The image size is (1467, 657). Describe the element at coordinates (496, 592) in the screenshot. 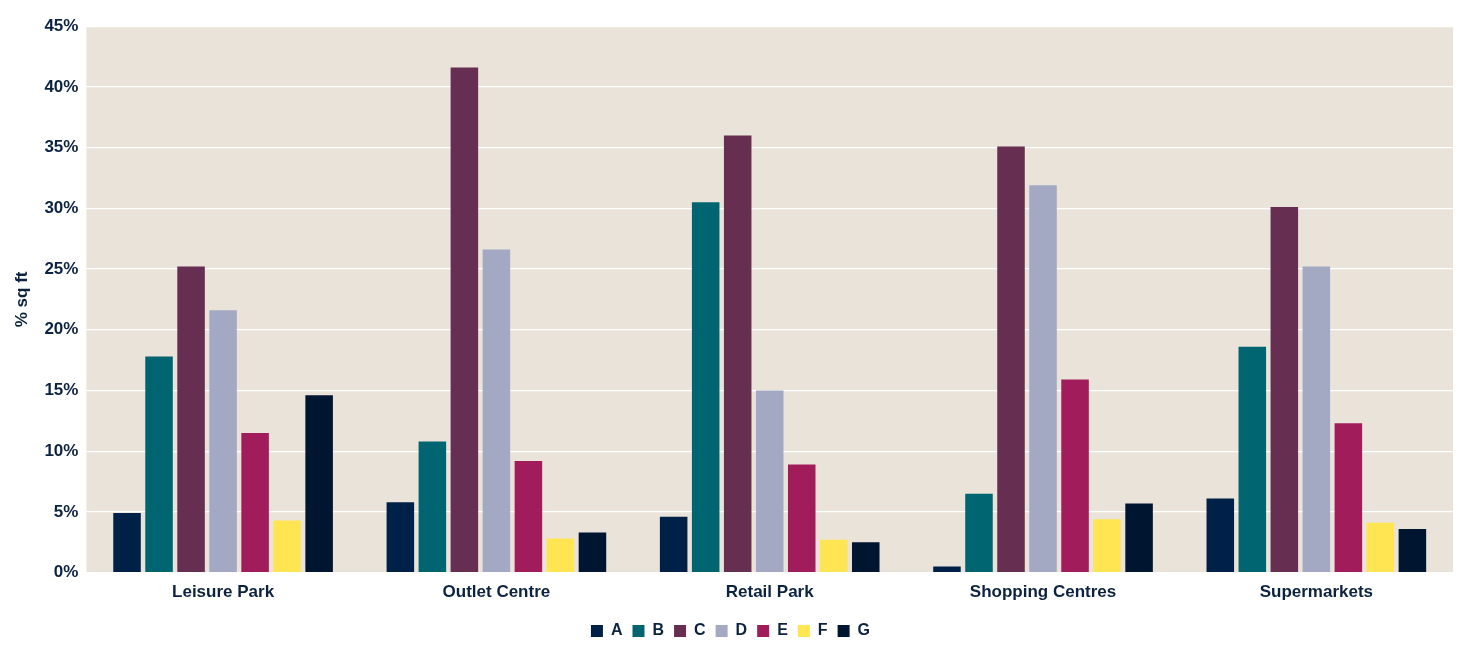

I see `x-tick-label: Outlet Centre` at that location.